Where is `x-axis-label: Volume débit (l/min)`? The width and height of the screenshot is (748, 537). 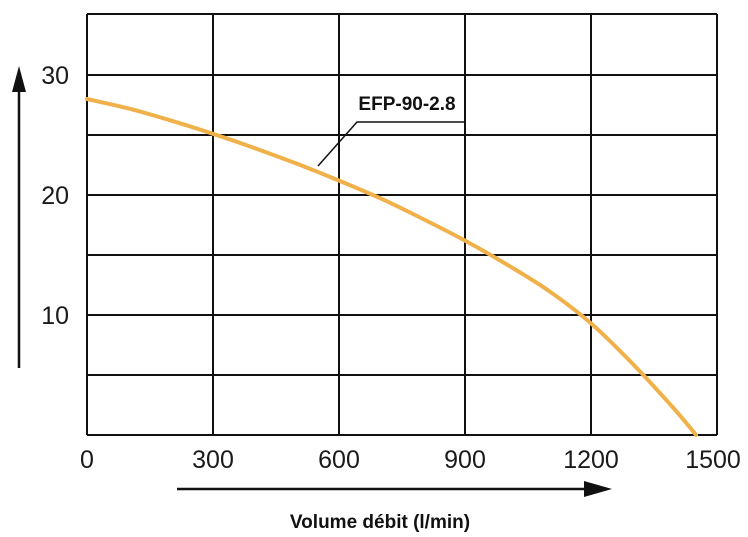
x-axis-label: Volume débit (l/min) is located at coordinates (380, 522).